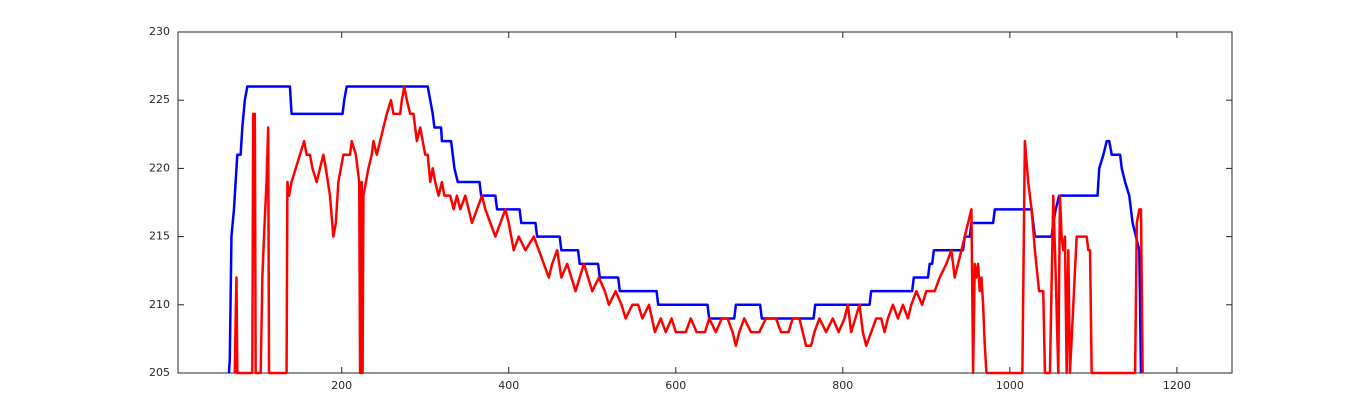 Image resolution: width=1362 pixels, height=420 pixels. What do you see at coordinates (159, 304) in the screenshot?
I see `y-tick-label: 210` at bounding box center [159, 304].